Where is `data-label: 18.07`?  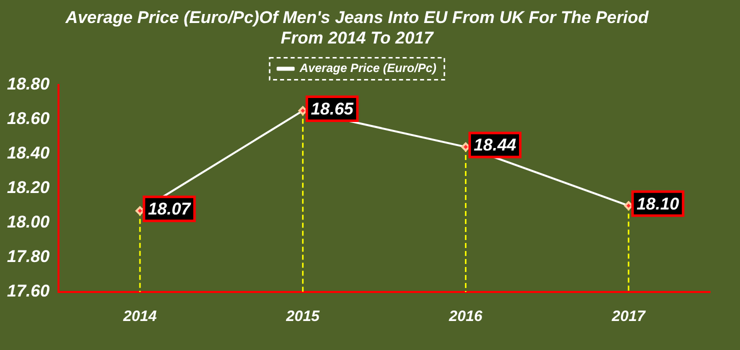 data-label: 18.07 is located at coordinates (170, 209).